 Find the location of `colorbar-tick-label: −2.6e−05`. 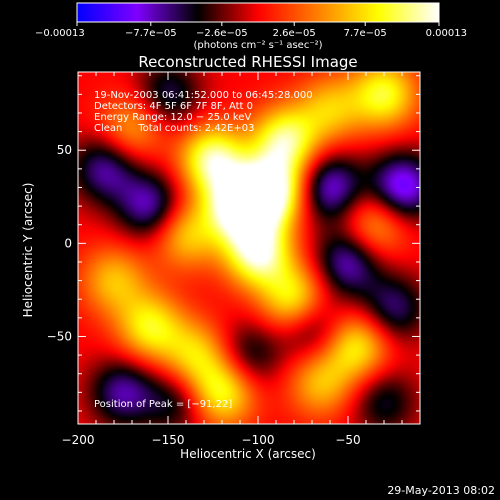

colorbar-tick-label: −2.6e−05 is located at coordinates (222, 33).